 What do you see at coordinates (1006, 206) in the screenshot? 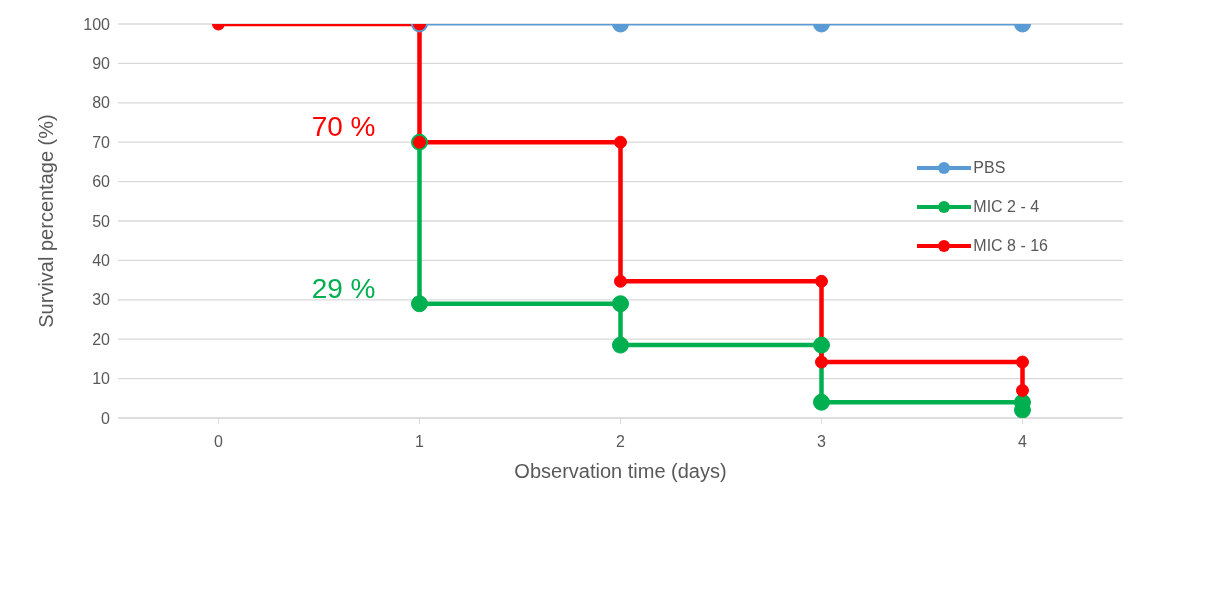
I see `legend-label: MIC 2 - 4` at bounding box center [1006, 206].